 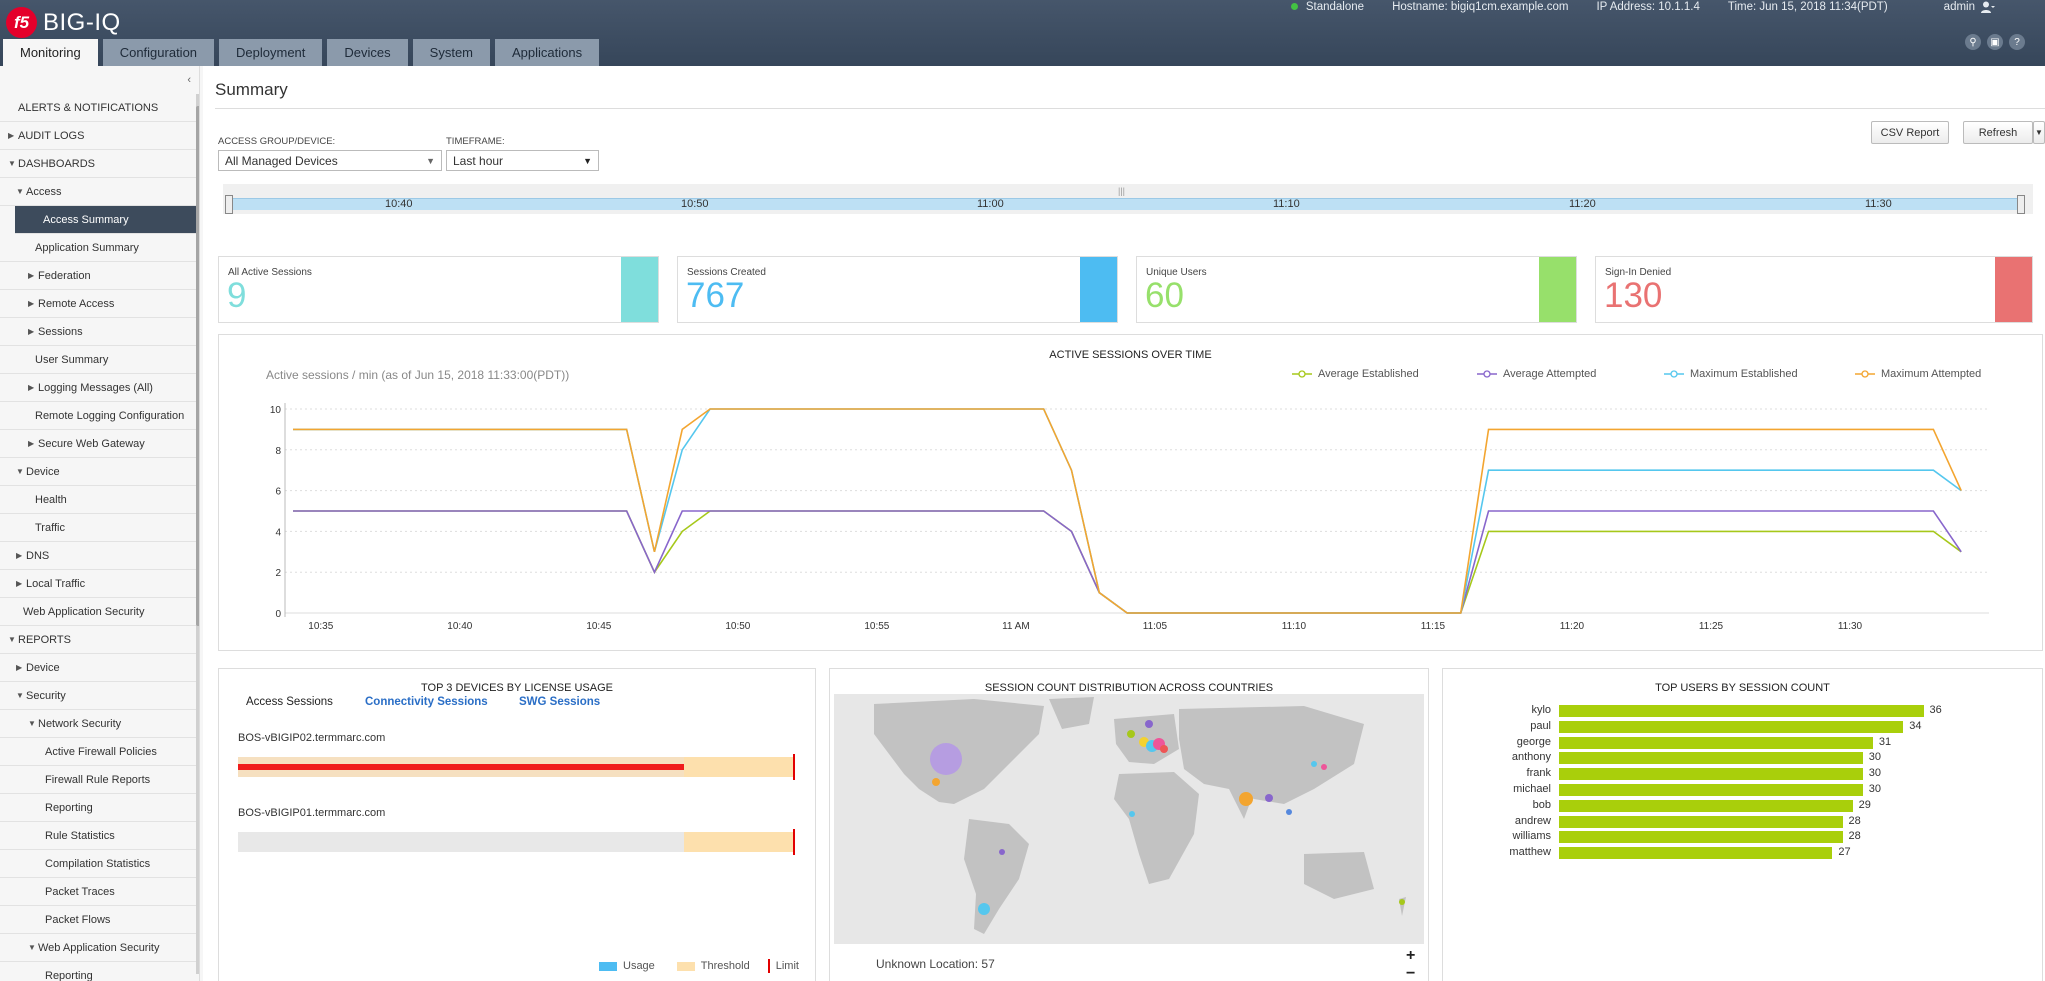 I want to click on timeframe-select: Last hour ▼, so click(x=522, y=160).